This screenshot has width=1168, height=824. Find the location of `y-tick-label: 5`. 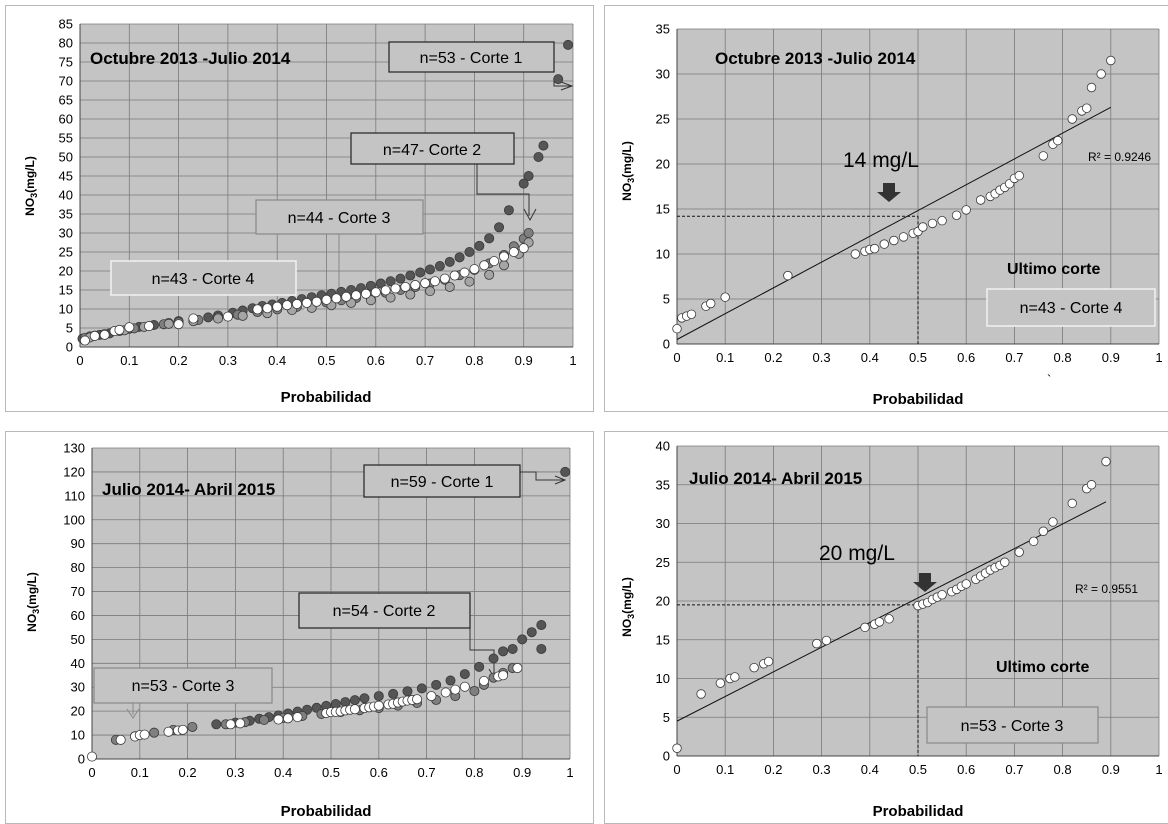

y-tick-label: 5 is located at coordinates (666, 717).